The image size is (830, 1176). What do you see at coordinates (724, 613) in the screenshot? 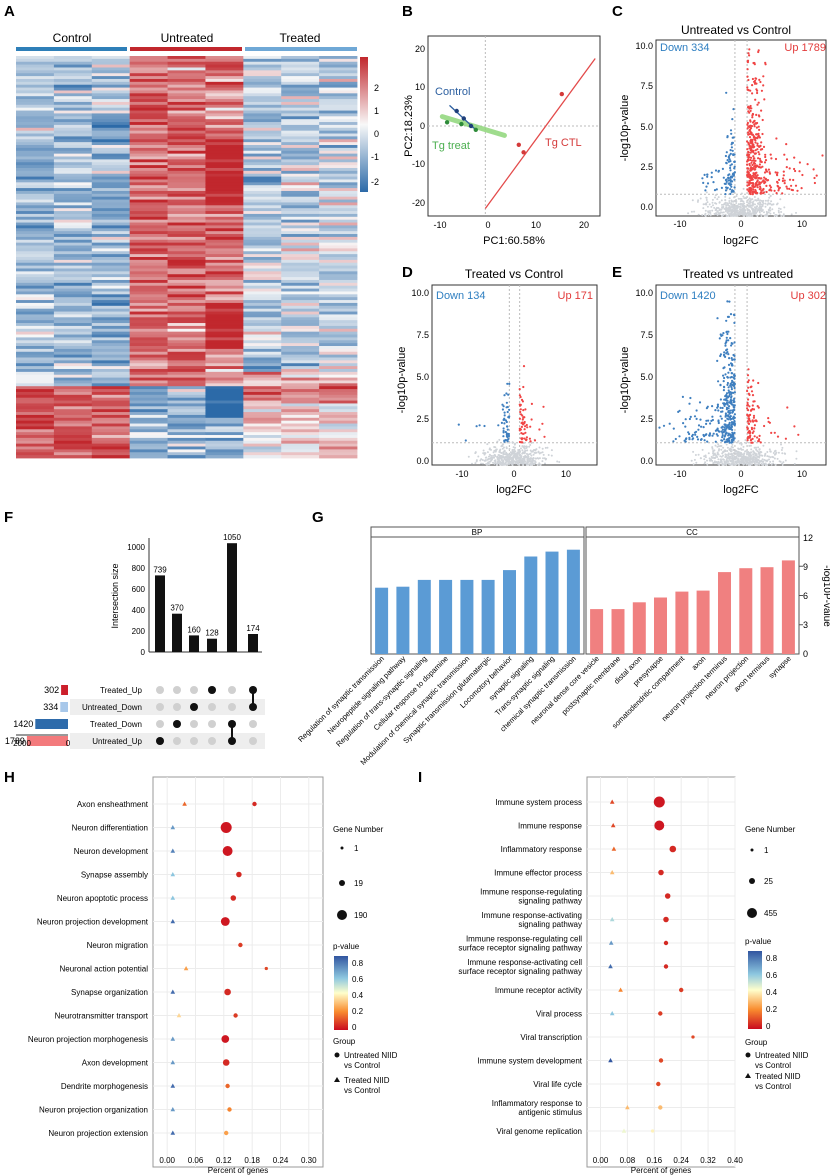
I see `go-bar` at bounding box center [724, 613].